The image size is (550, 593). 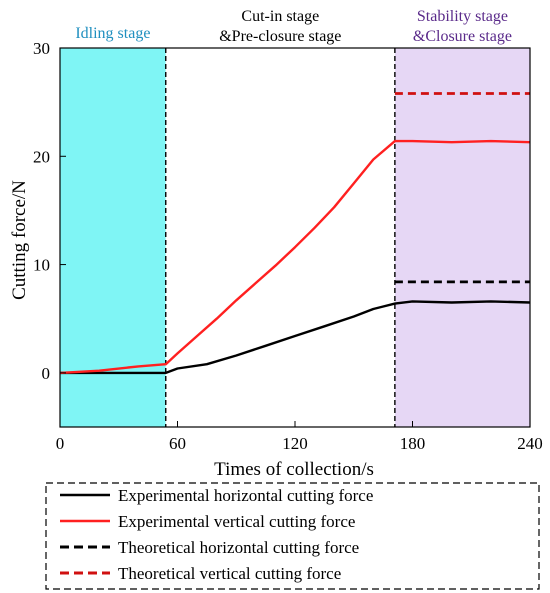 What do you see at coordinates (462, 16) in the screenshot?
I see `stage-label-3-line-1: Stability stage` at bounding box center [462, 16].